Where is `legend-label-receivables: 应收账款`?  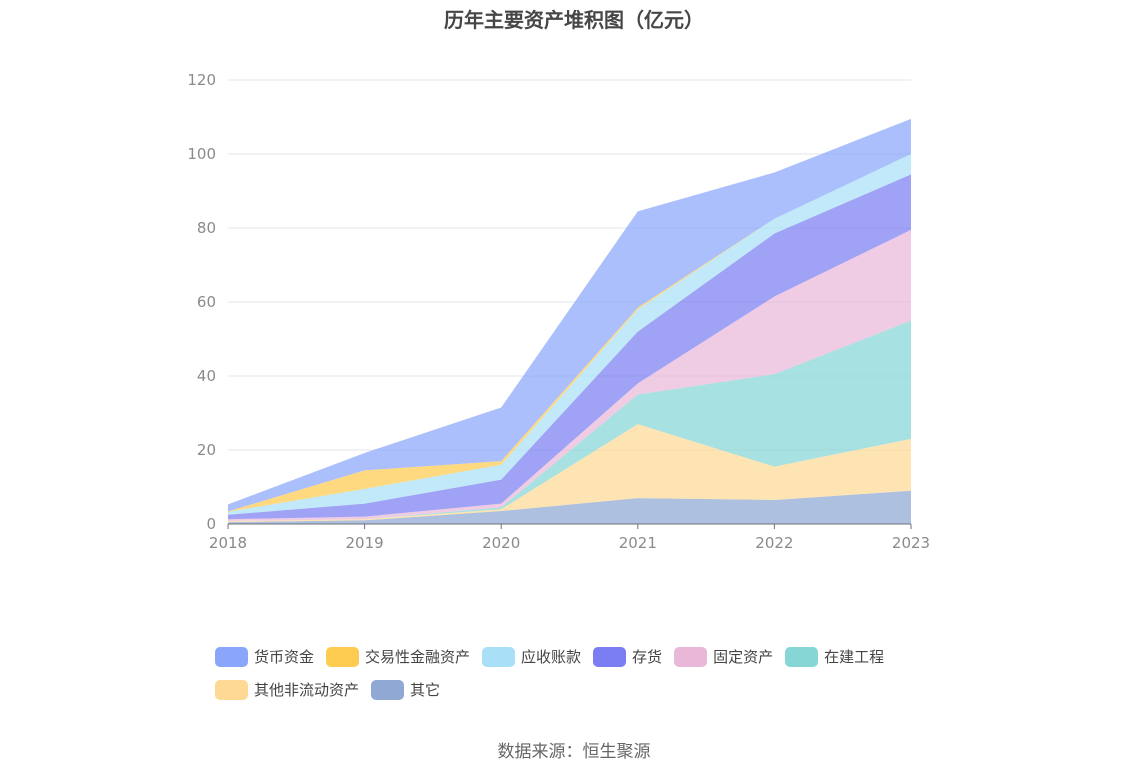 legend-label-receivables: 应收账款 is located at coordinates (551, 657).